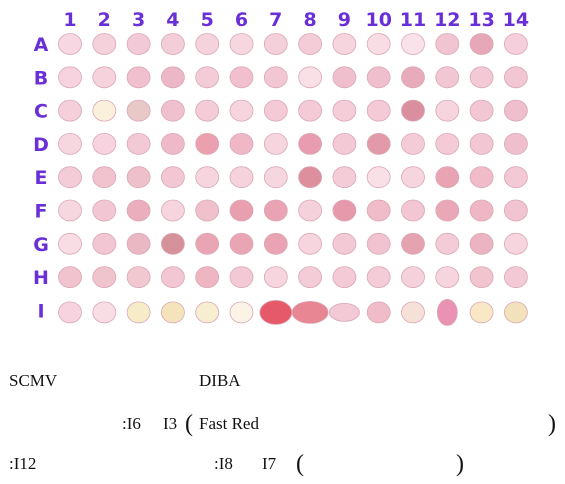 The width and height of the screenshot is (565, 484). I want to click on well-C14, so click(516, 110).